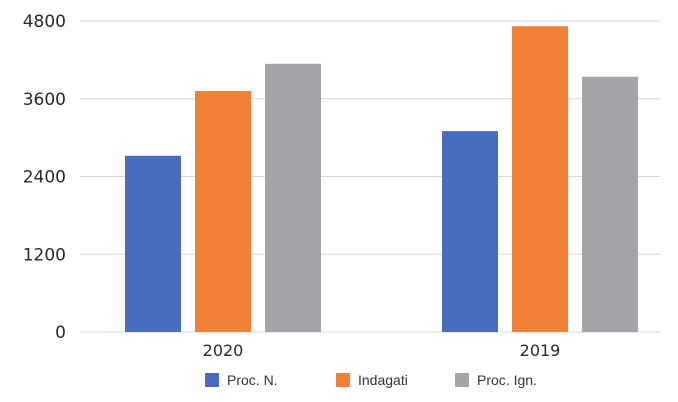  I want to click on legend-label: Indagati, so click(383, 380).